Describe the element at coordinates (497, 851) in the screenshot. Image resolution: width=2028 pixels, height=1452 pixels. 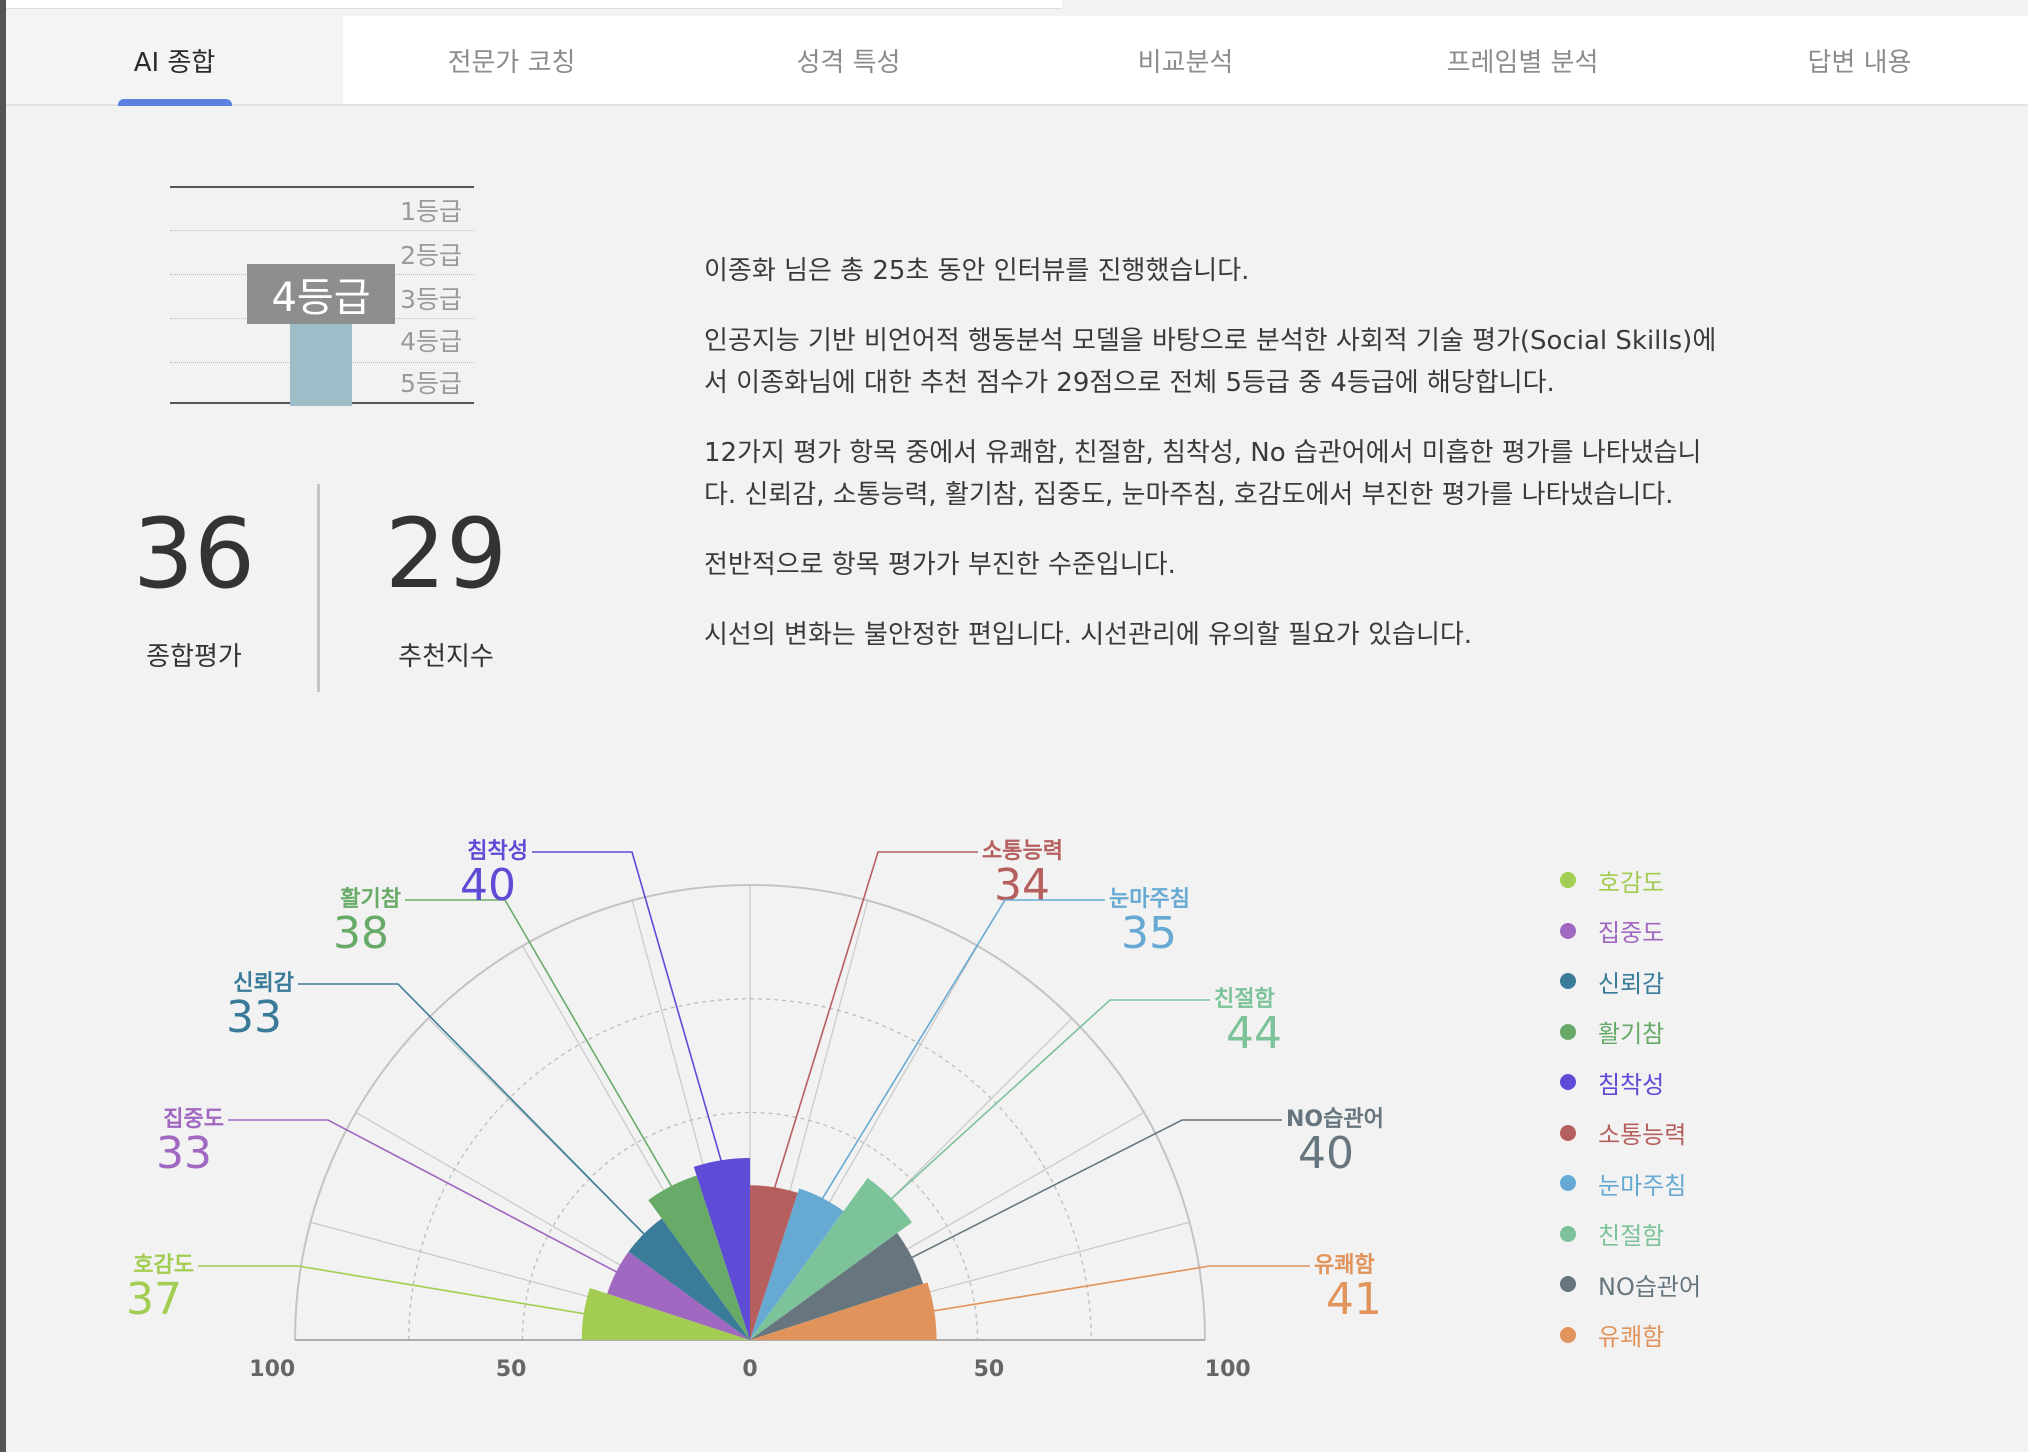
I see `chart-category-label: 침착성` at that location.